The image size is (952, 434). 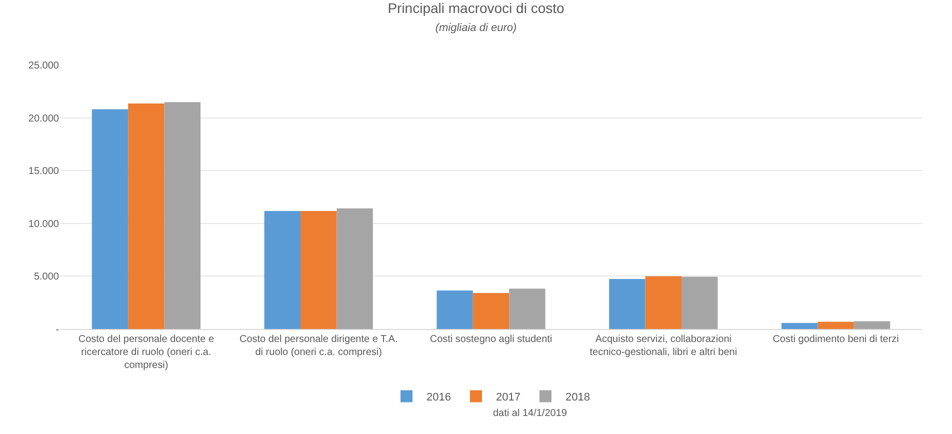 I want to click on legend-label: 2017, so click(x=508, y=398).